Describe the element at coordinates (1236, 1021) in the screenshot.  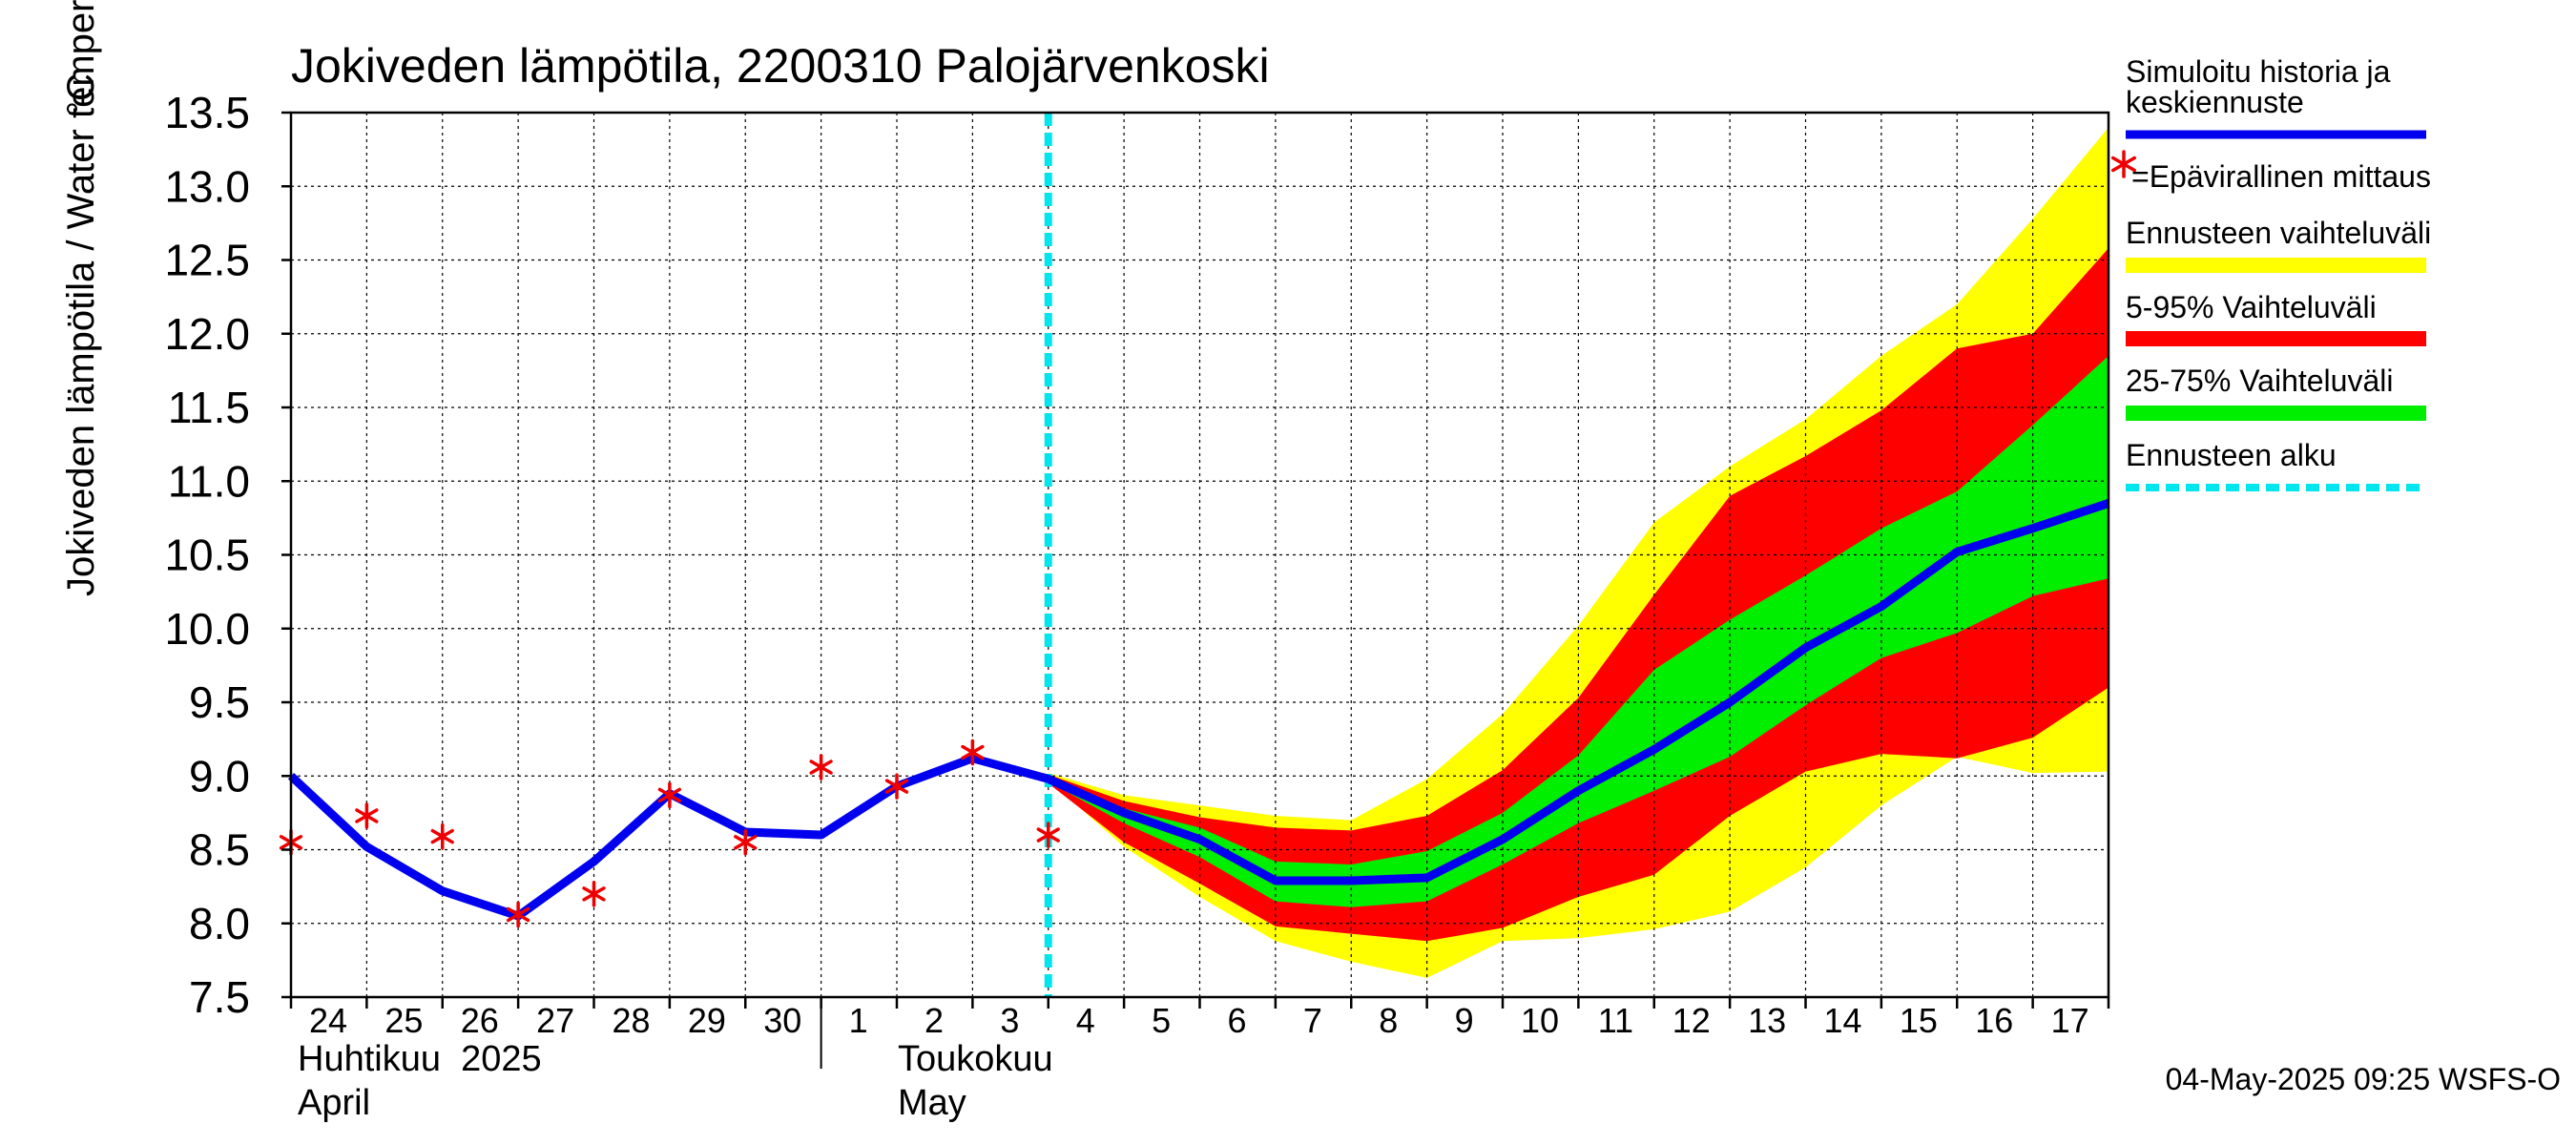
I see `x-tick-label: 6` at that location.